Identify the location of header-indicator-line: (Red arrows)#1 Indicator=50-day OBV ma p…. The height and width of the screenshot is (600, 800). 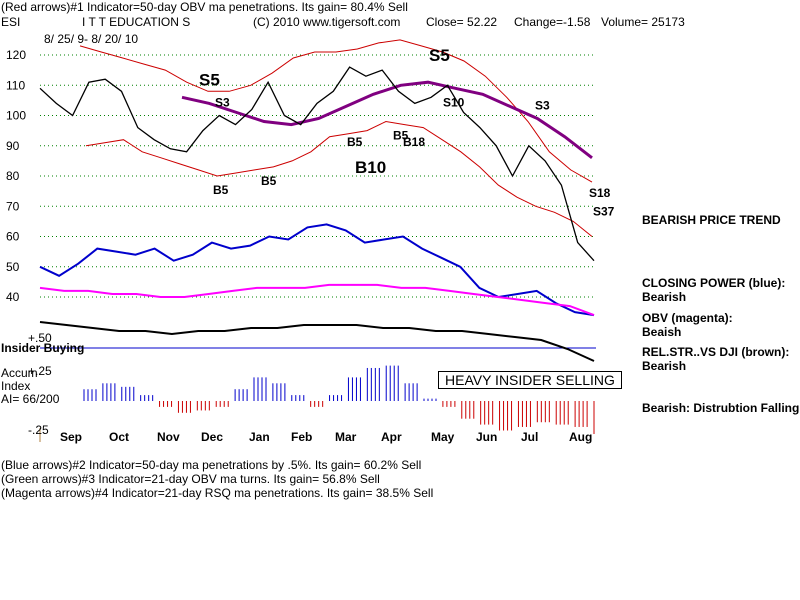
(204, 7).